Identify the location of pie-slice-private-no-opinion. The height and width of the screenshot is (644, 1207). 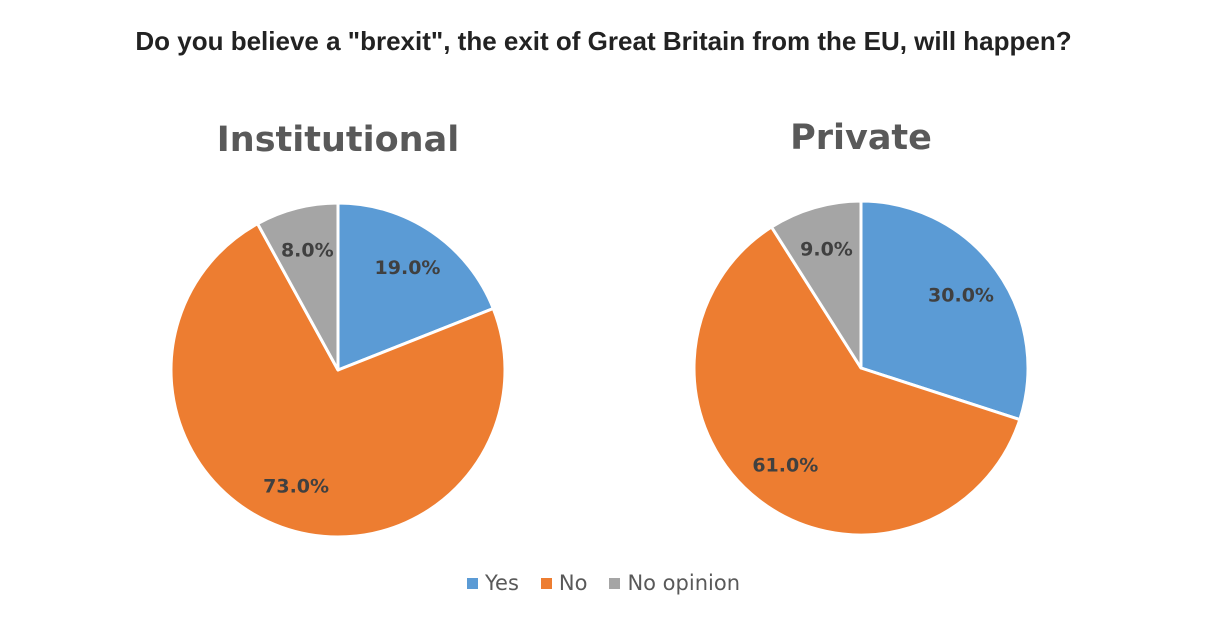
(816, 284).